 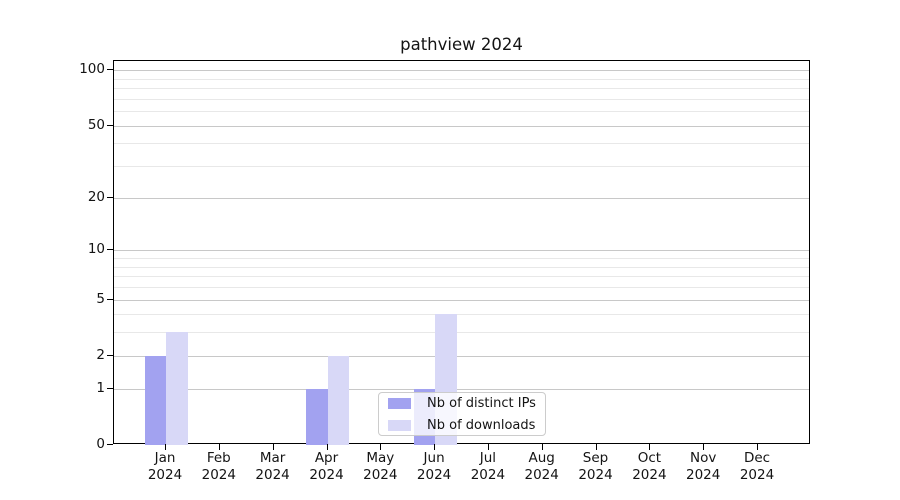 I want to click on y-tick-label: 10, so click(x=96, y=249).